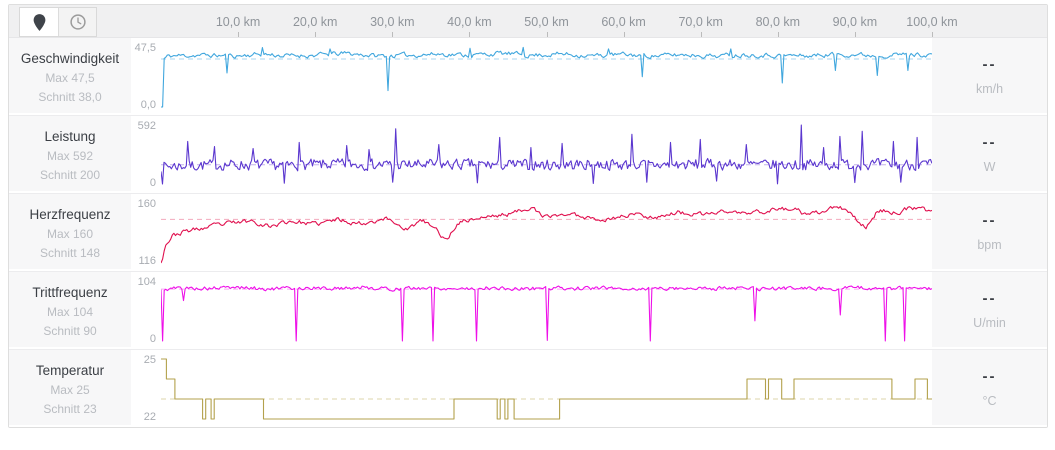  What do you see at coordinates (392, 22) in the screenshot?
I see `axis-tick-label: 30,0 km` at bounding box center [392, 22].